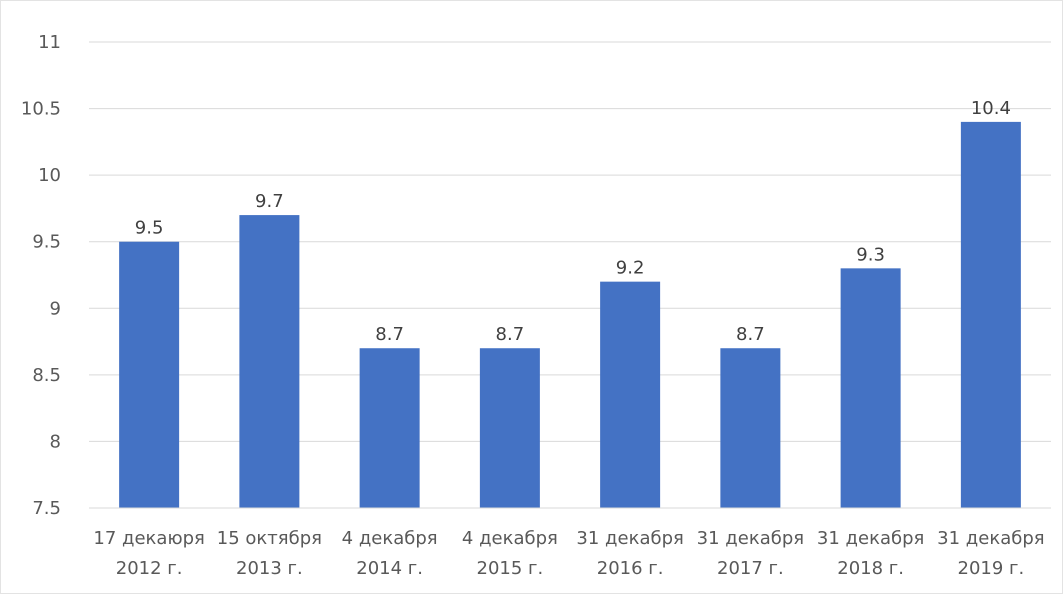 This screenshot has height=595, width=1063. I want to click on x-category-label: 2015 г., so click(510, 568).